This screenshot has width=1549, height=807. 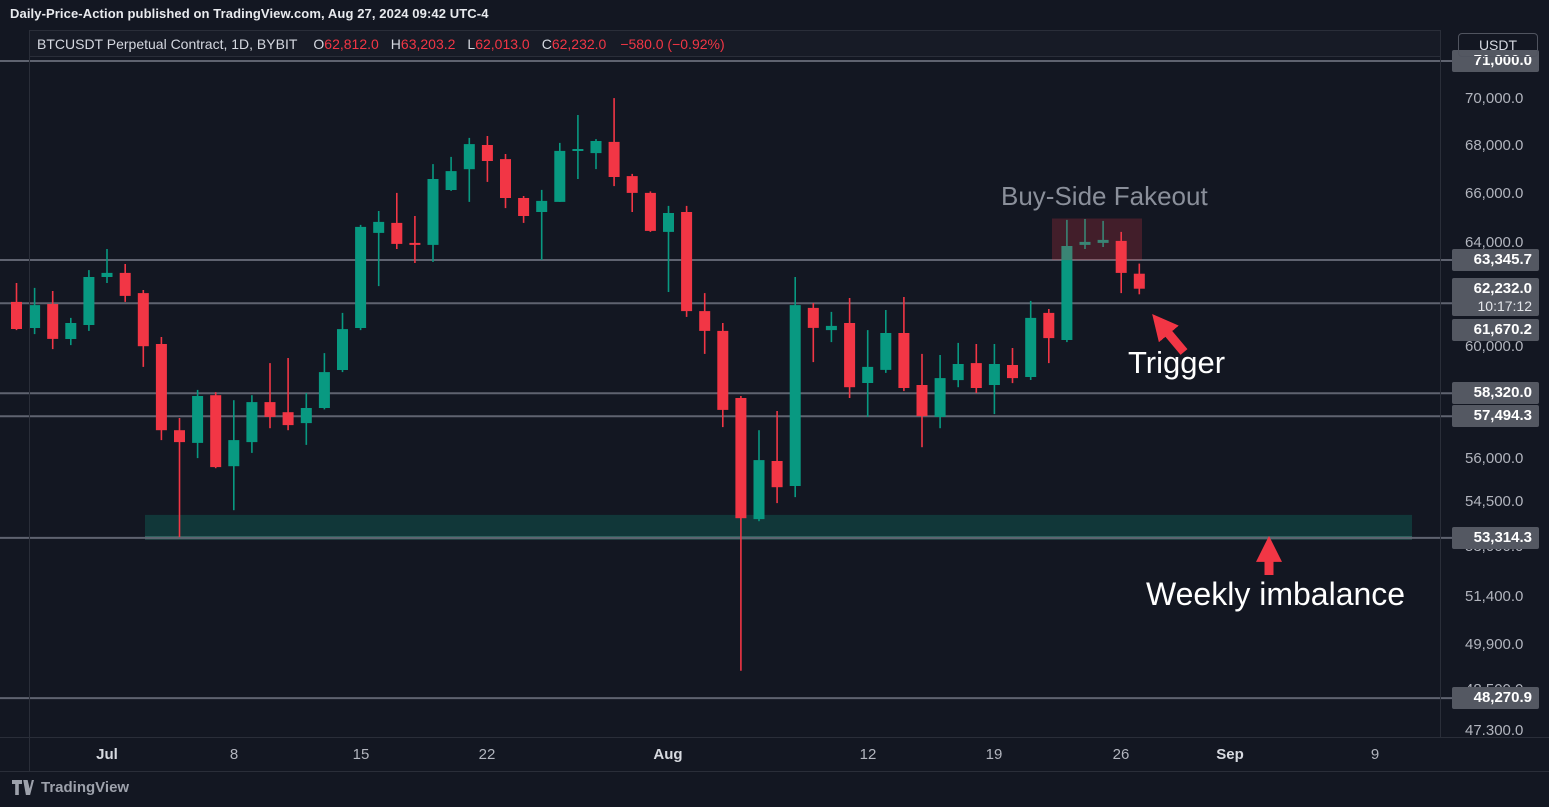 I want to click on weekly-imbalance-zone, so click(x=778, y=526).